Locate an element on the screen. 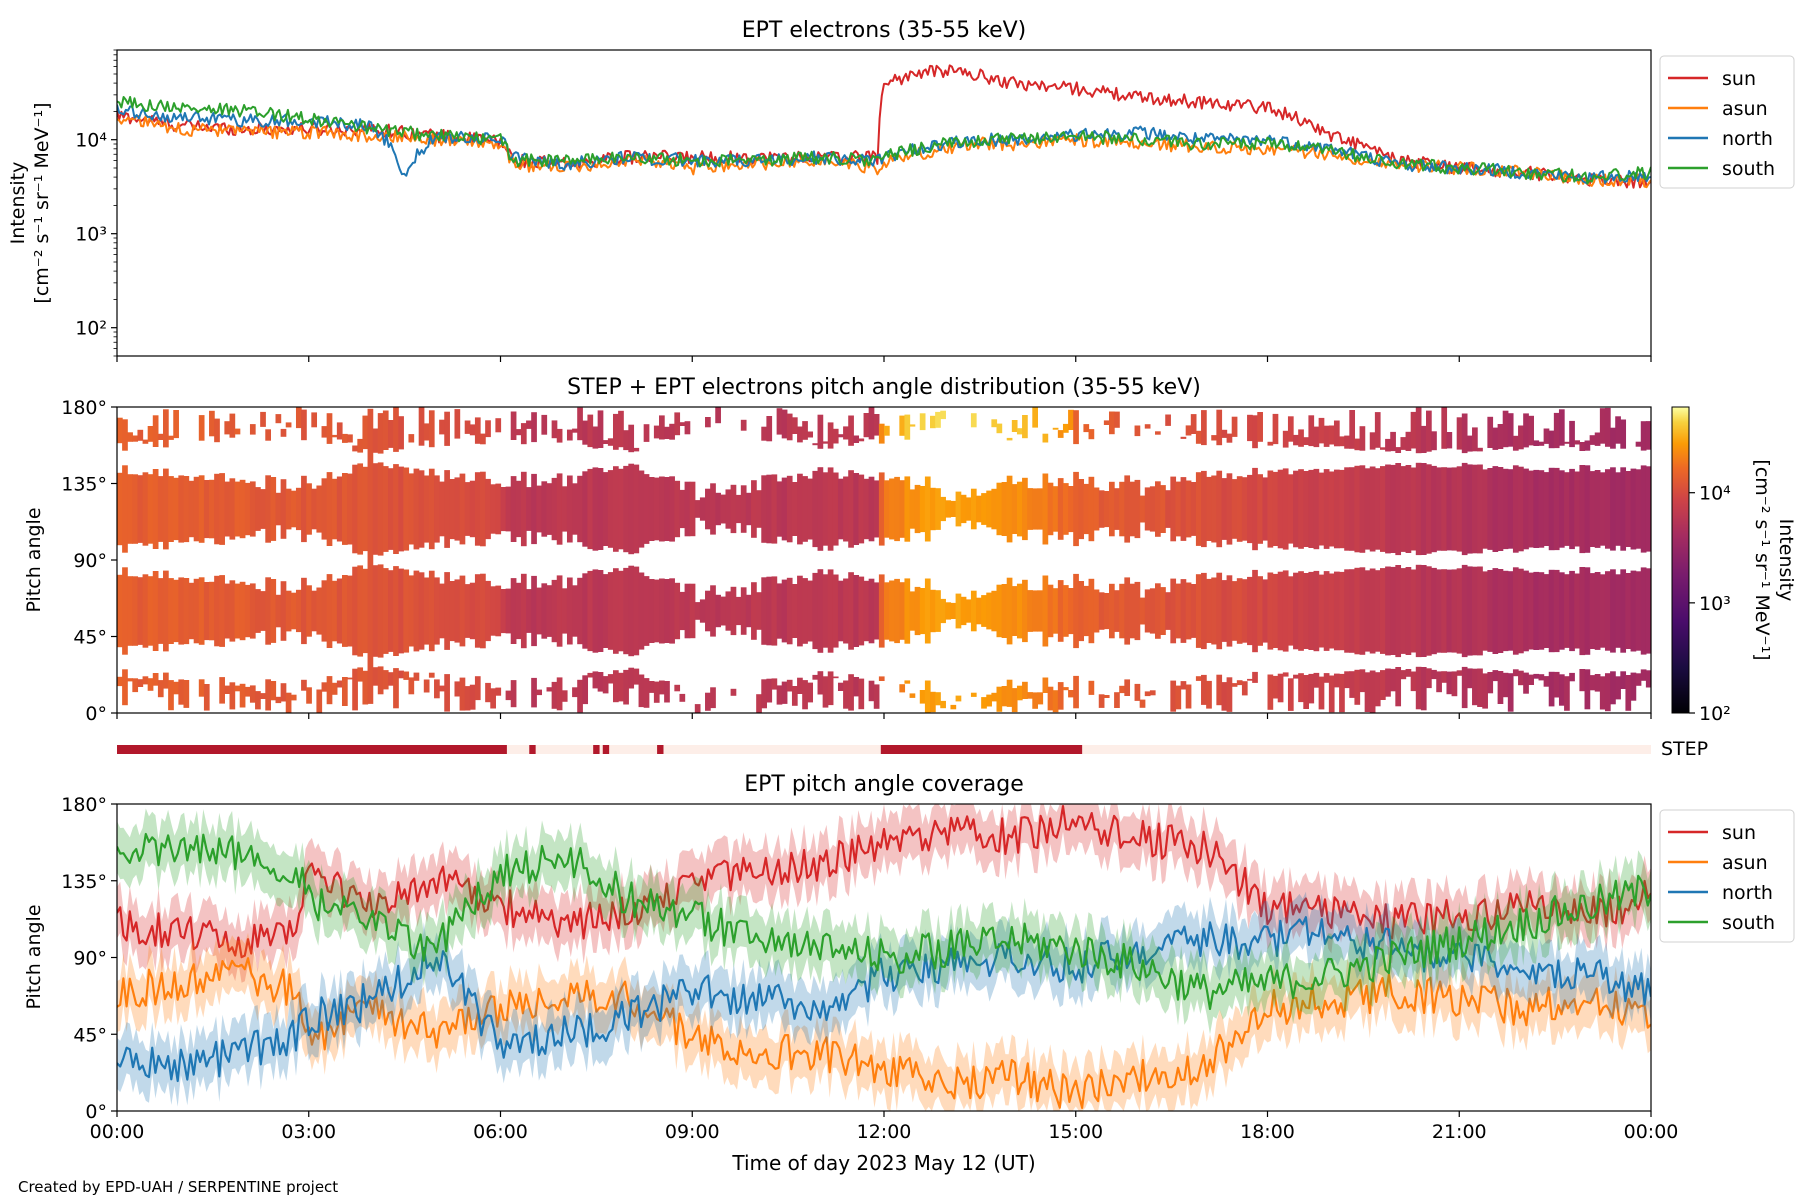 This screenshot has height=1200, width=1800. step-timeline-bars is located at coordinates (884, 749).